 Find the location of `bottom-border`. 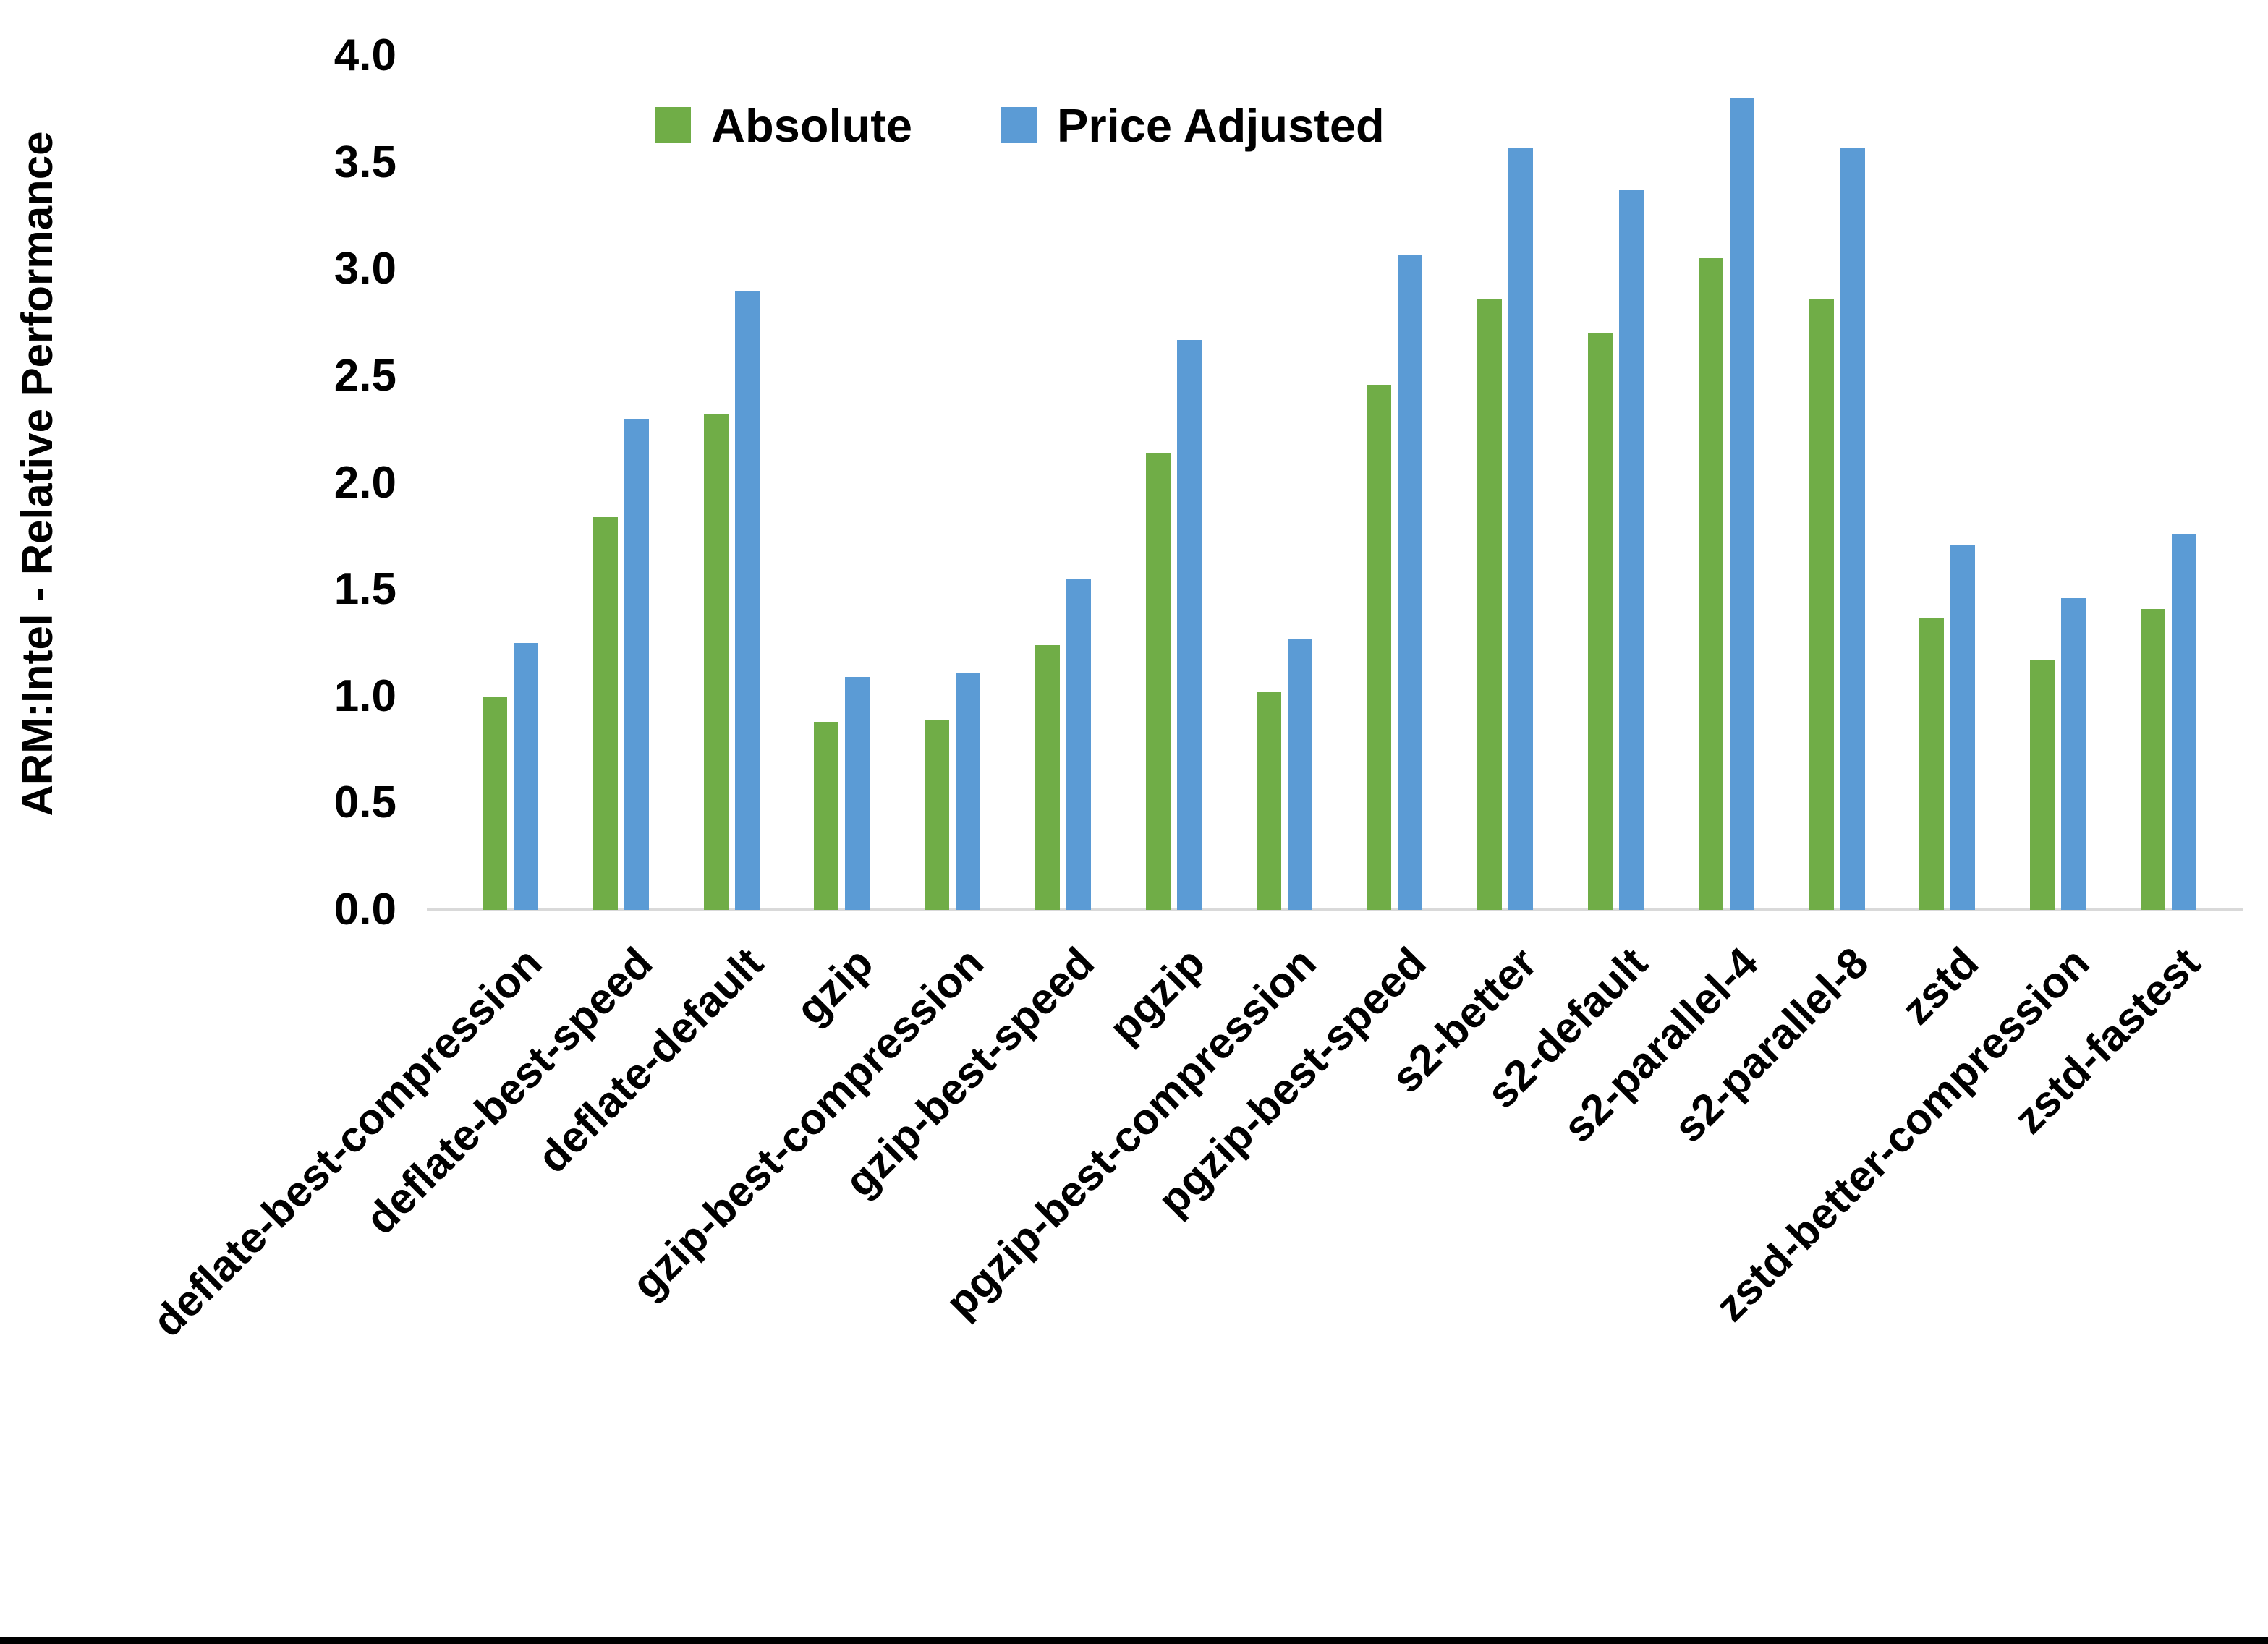

bottom-border is located at coordinates (1134, 1640).